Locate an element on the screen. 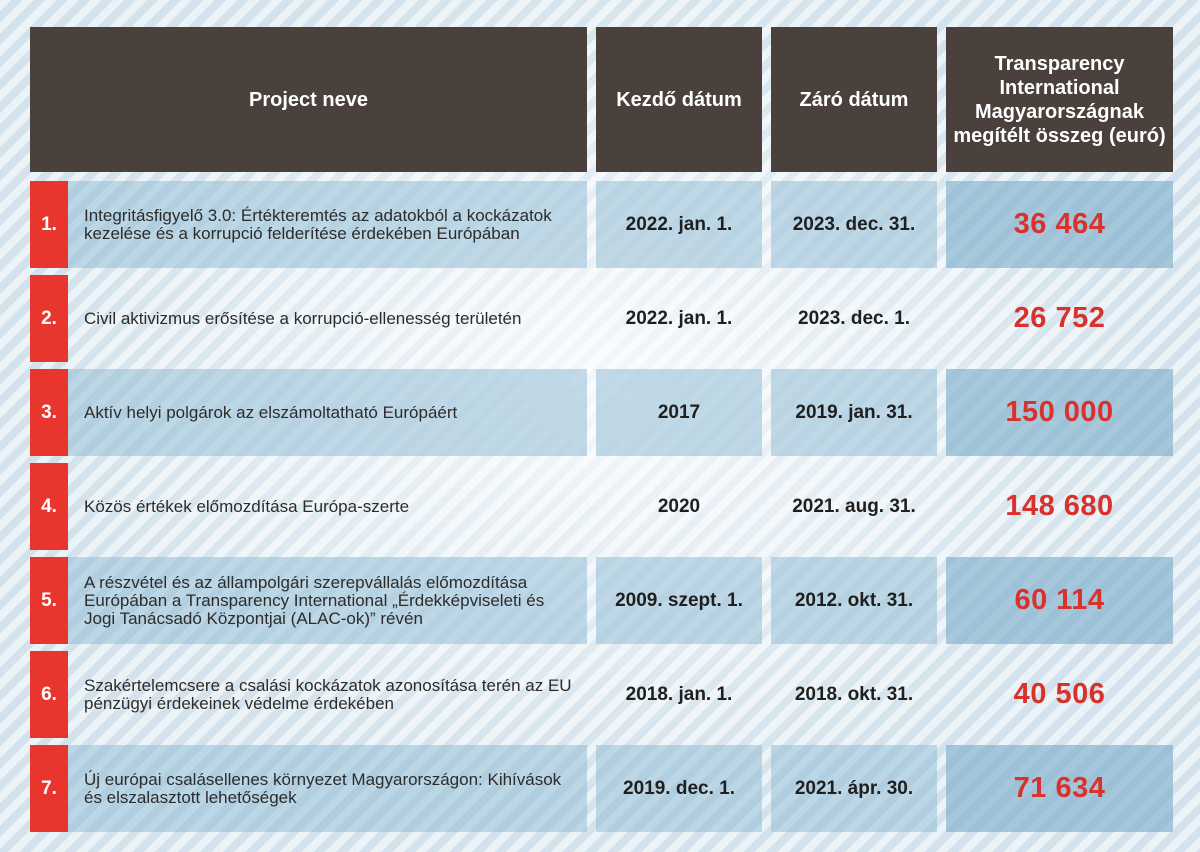 The width and height of the screenshot is (1200, 852). row-end-date: 2023. dec. 1. is located at coordinates (854, 318).